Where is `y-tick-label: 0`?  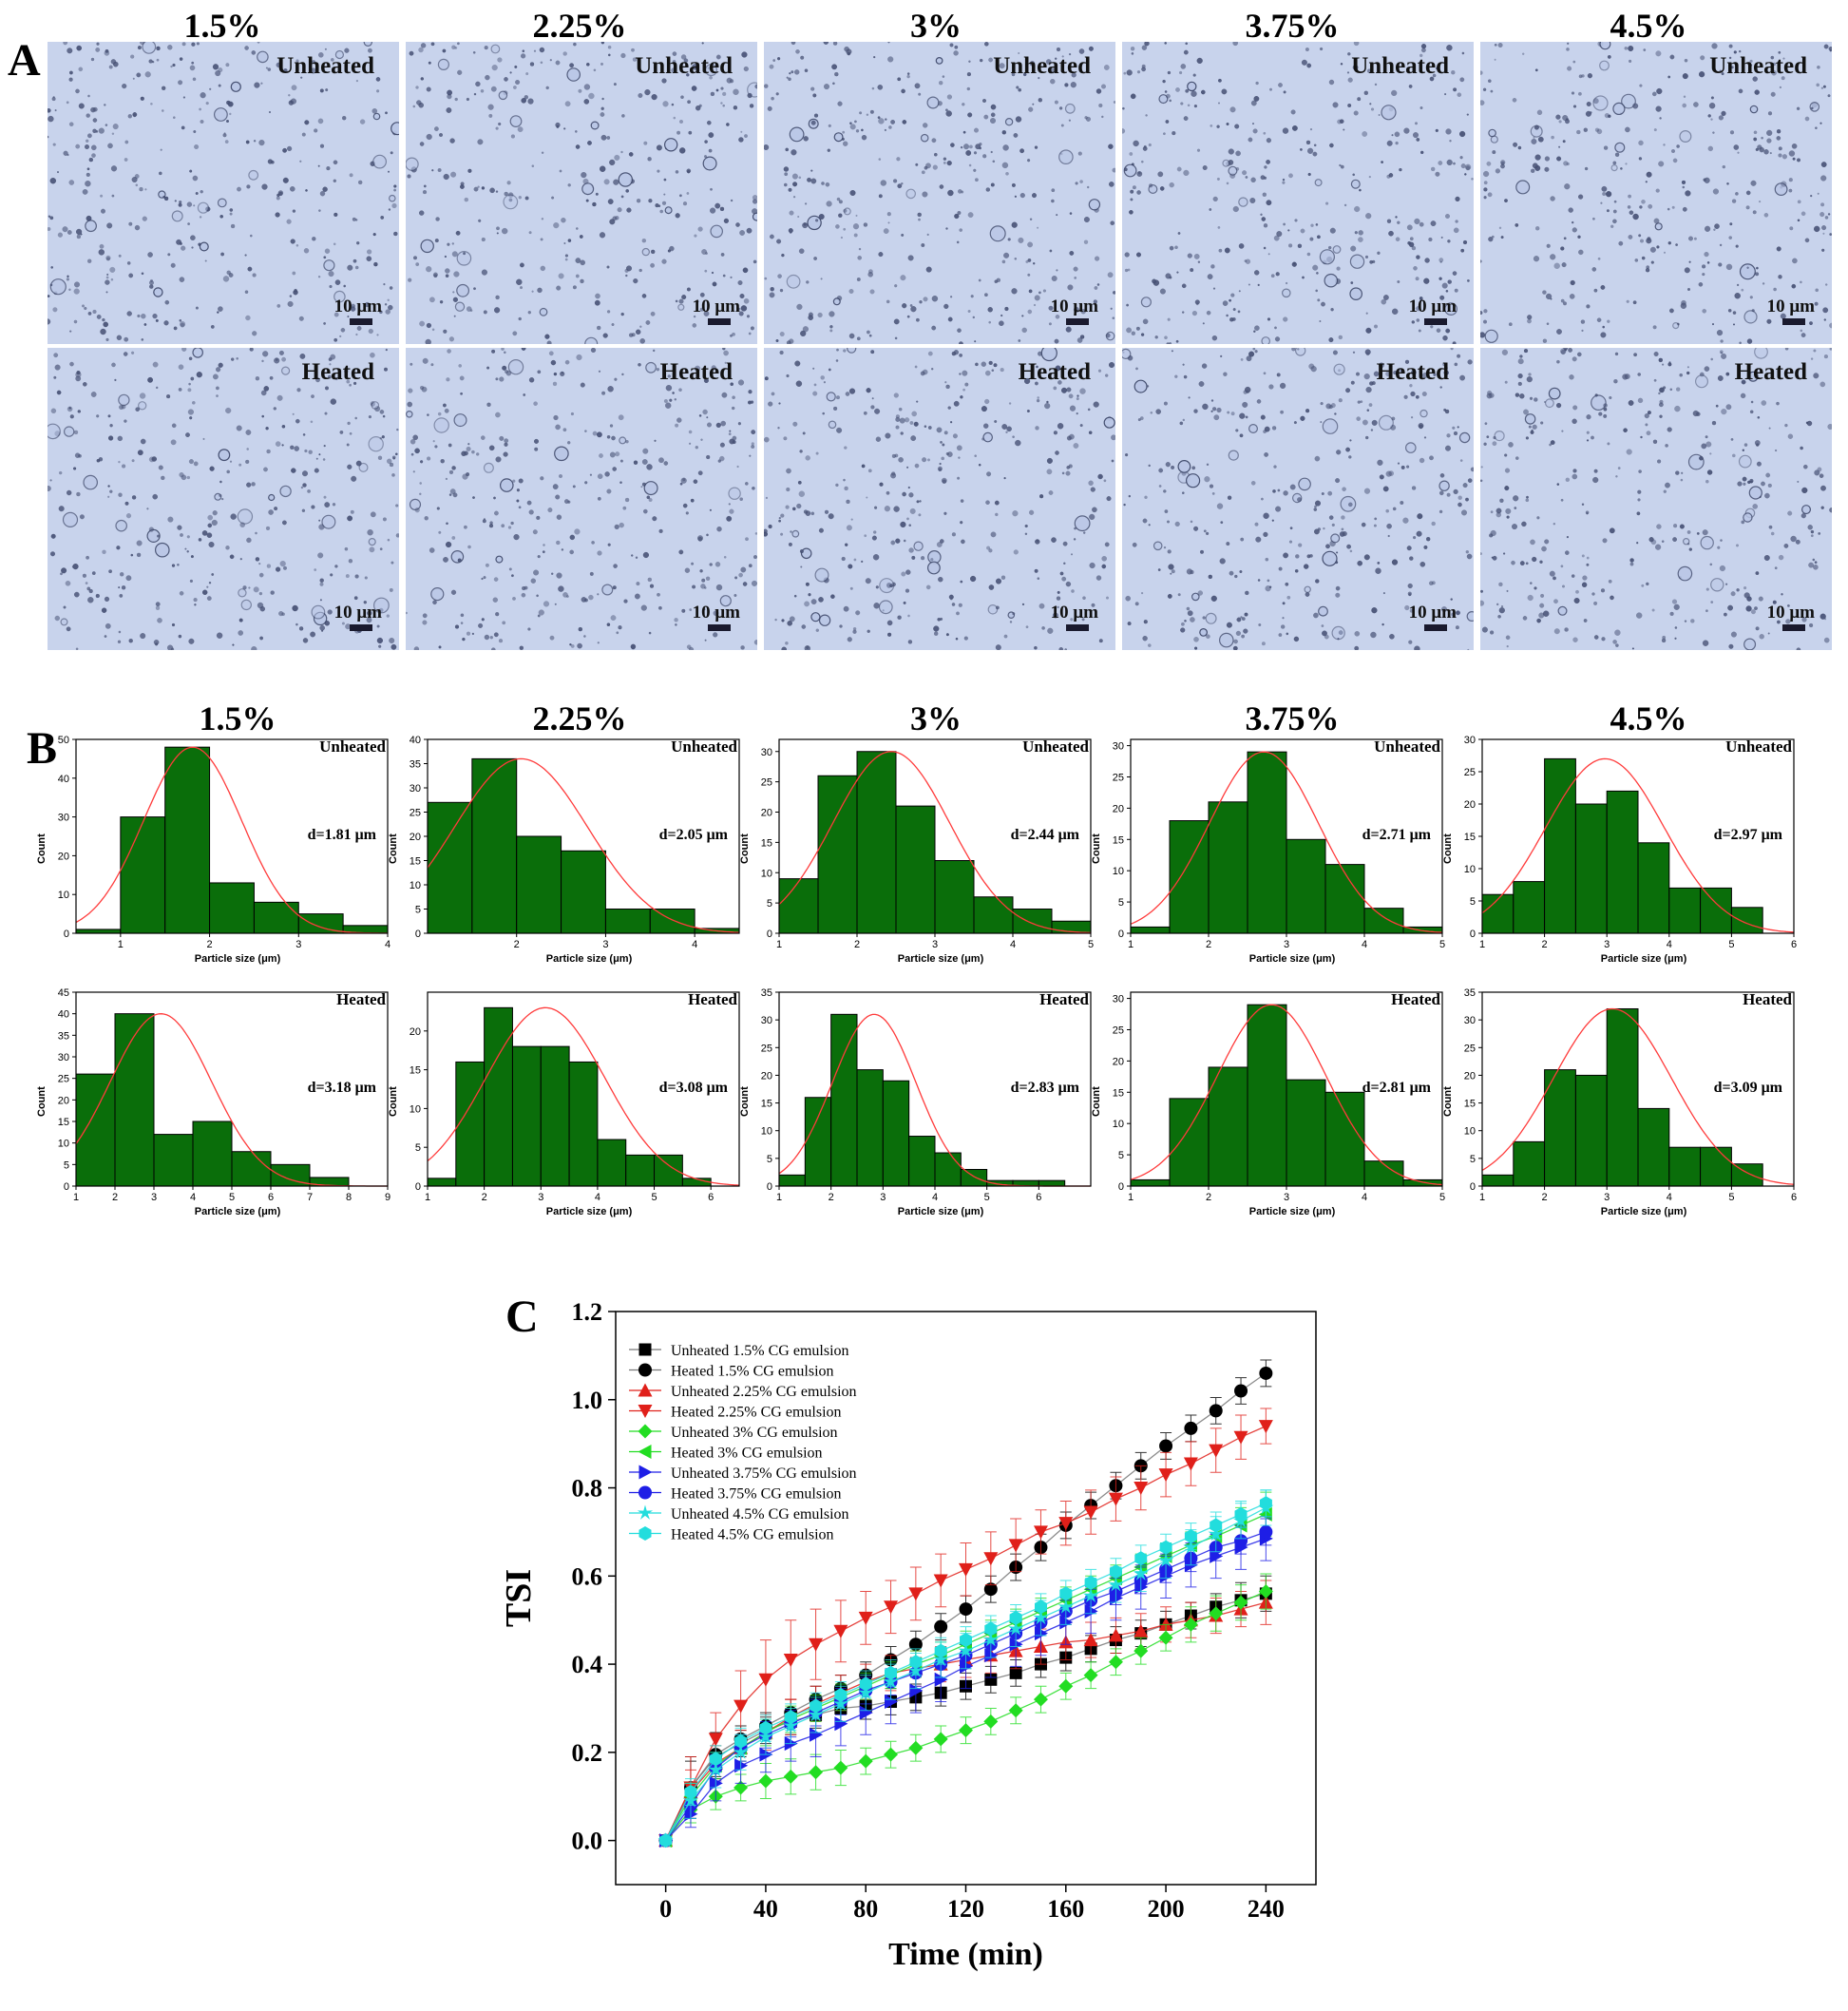
y-tick-label: 0 is located at coordinates (770, 935).